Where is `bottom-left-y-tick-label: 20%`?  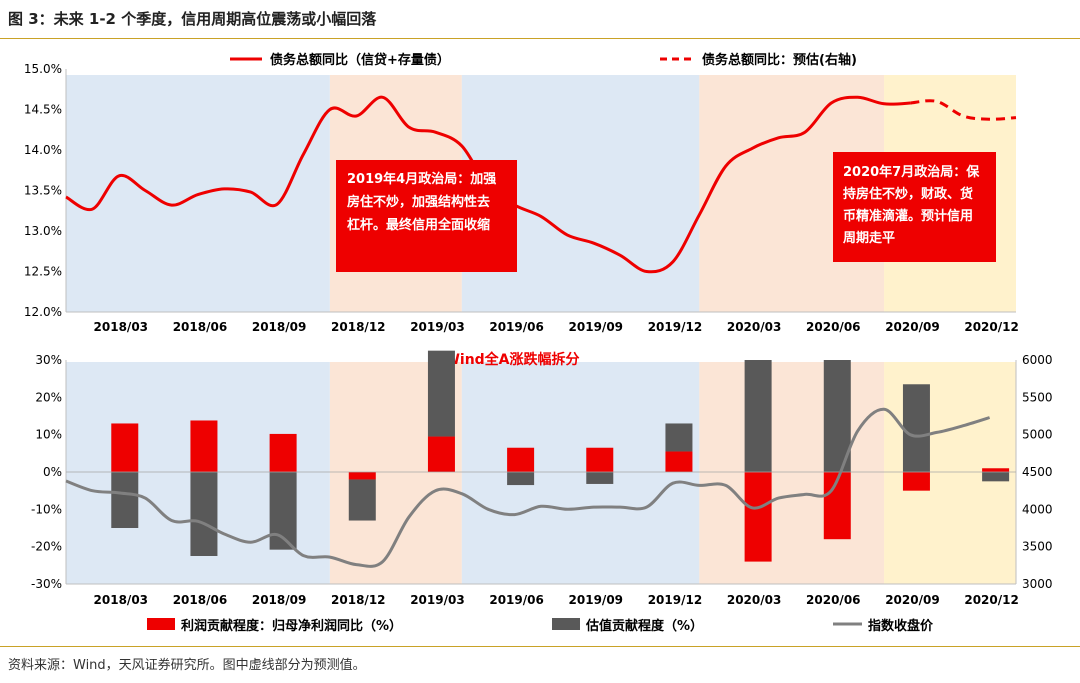
bottom-left-y-tick-label: 20% is located at coordinates (48, 397).